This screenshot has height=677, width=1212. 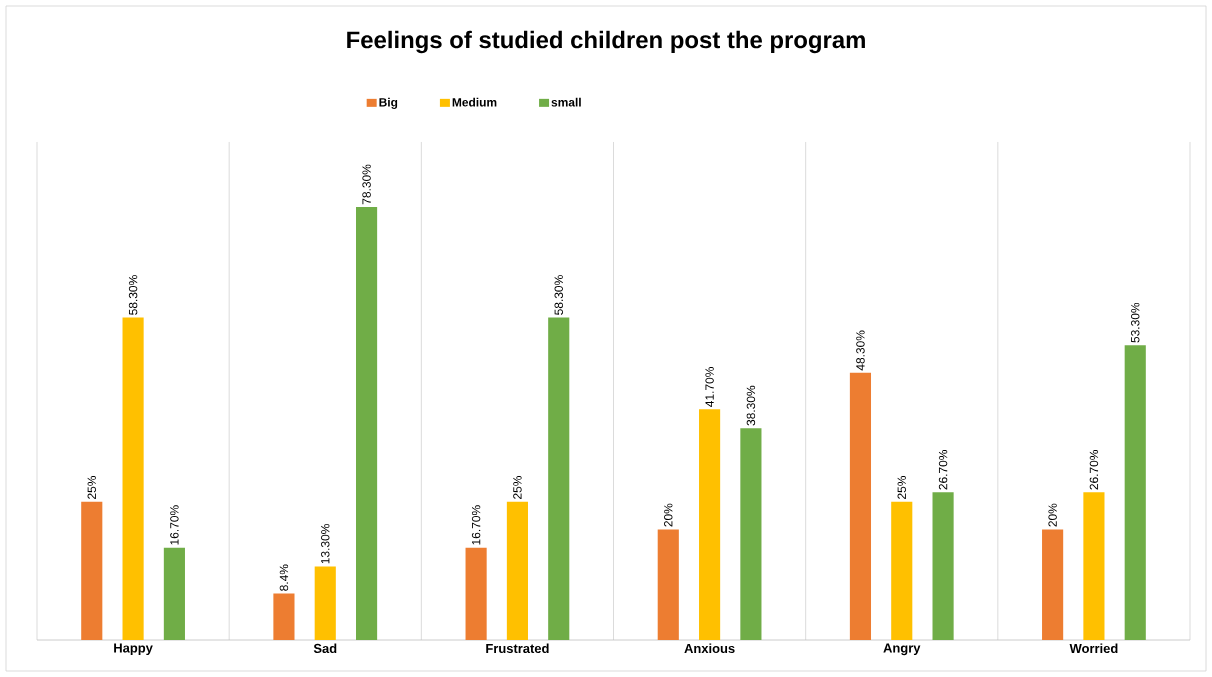 What do you see at coordinates (474, 102) in the screenshot?
I see `legend-label: Medium` at bounding box center [474, 102].